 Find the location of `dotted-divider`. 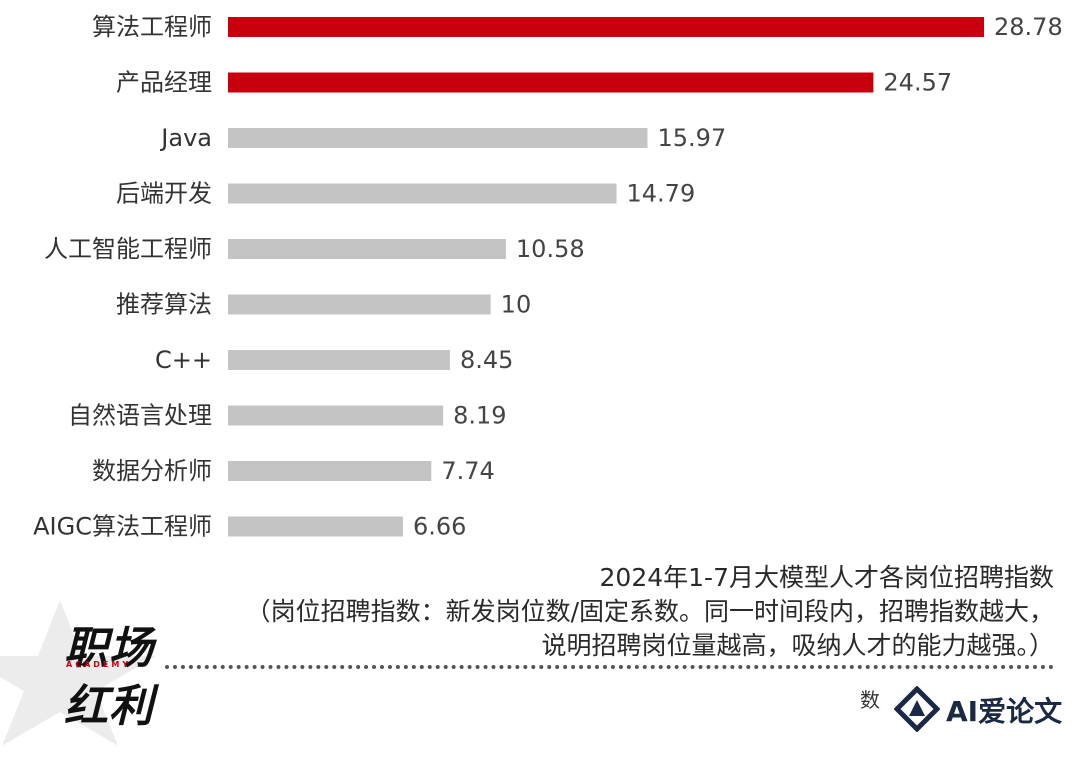

dotted-divider is located at coordinates (609, 667).